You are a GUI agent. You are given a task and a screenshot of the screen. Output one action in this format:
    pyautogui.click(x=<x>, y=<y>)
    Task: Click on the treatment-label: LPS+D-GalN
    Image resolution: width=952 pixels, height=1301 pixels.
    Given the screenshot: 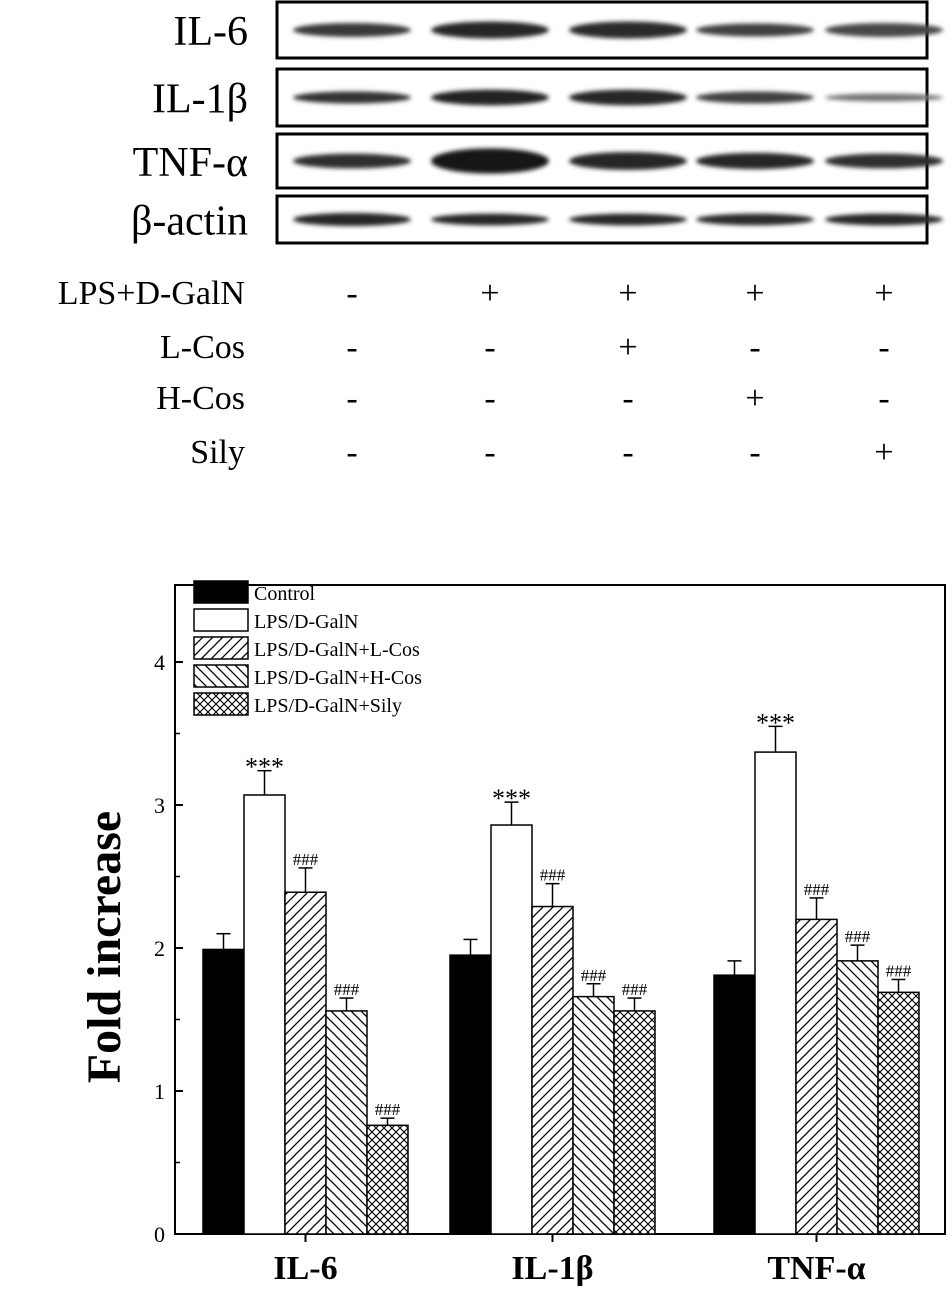 What is the action you would take?
    pyautogui.click(x=151, y=293)
    